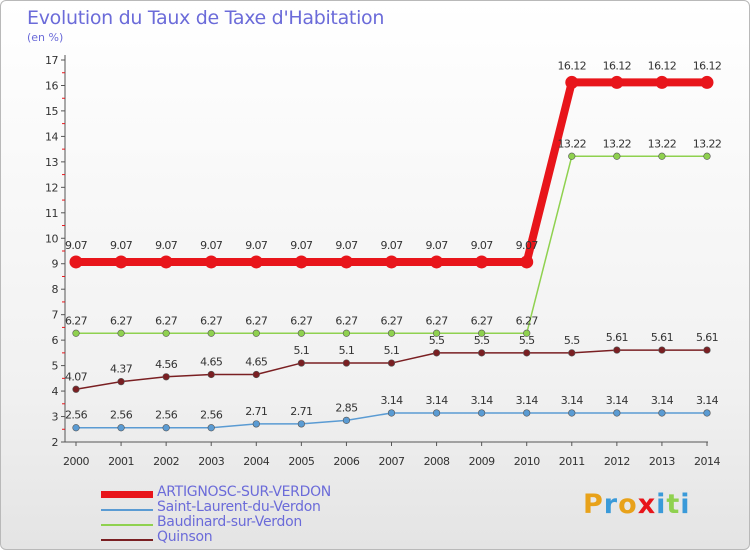 The width and height of the screenshot is (750, 550). Describe the element at coordinates (662, 461) in the screenshot. I see `x-tick-label: 2013` at that location.